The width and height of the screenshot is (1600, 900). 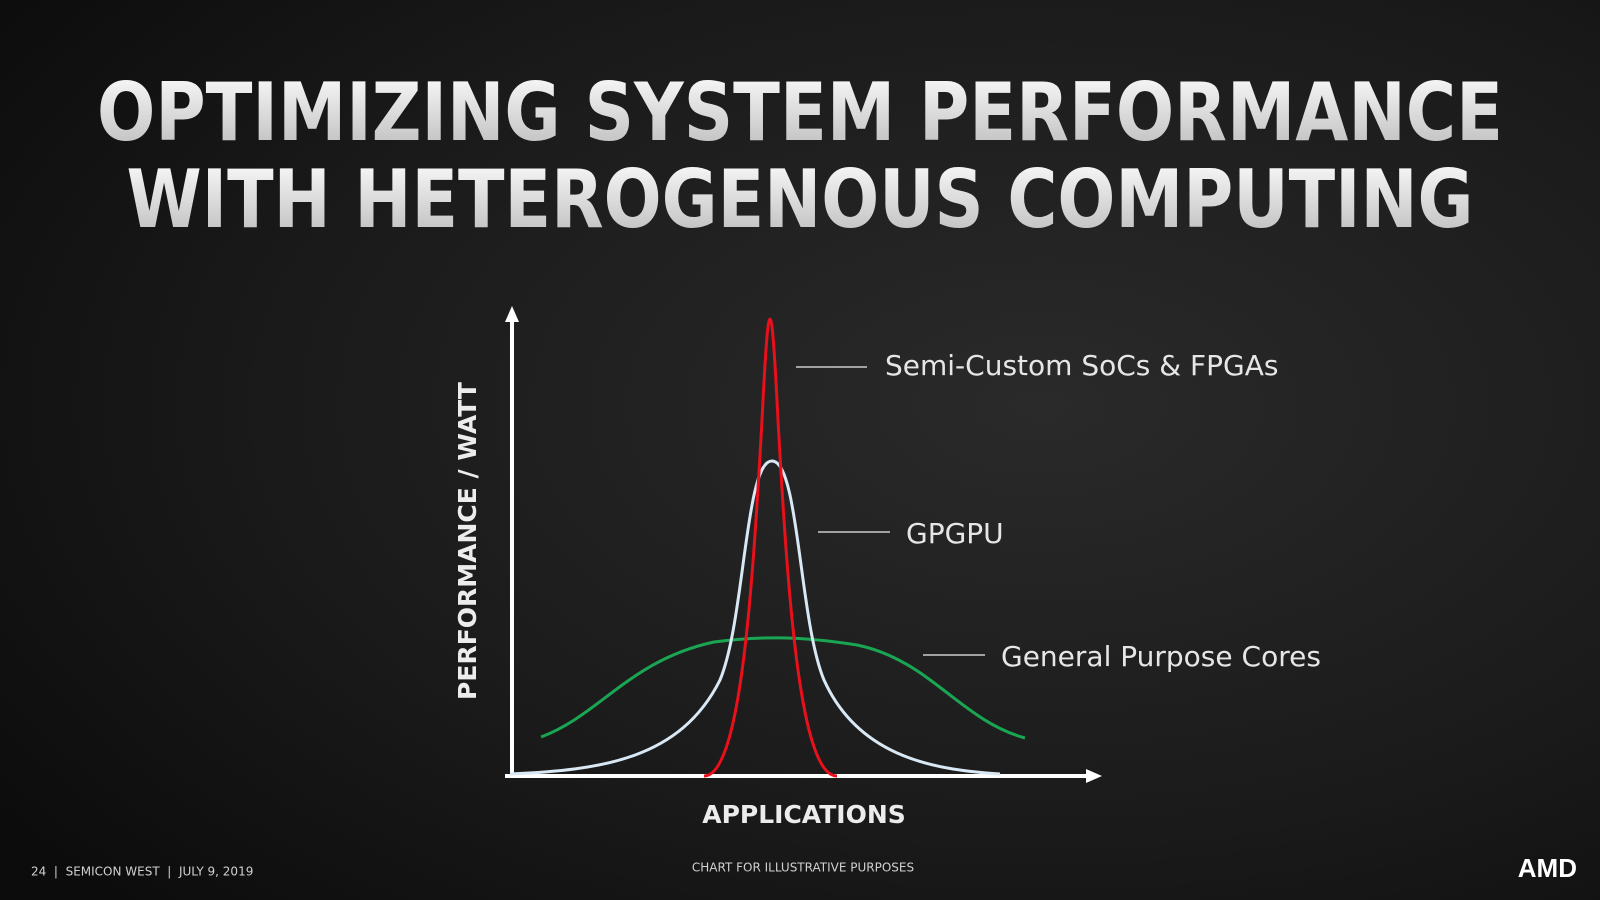 What do you see at coordinates (467, 541) in the screenshot?
I see `y-axis-label: PERFORMANCE / WATT` at bounding box center [467, 541].